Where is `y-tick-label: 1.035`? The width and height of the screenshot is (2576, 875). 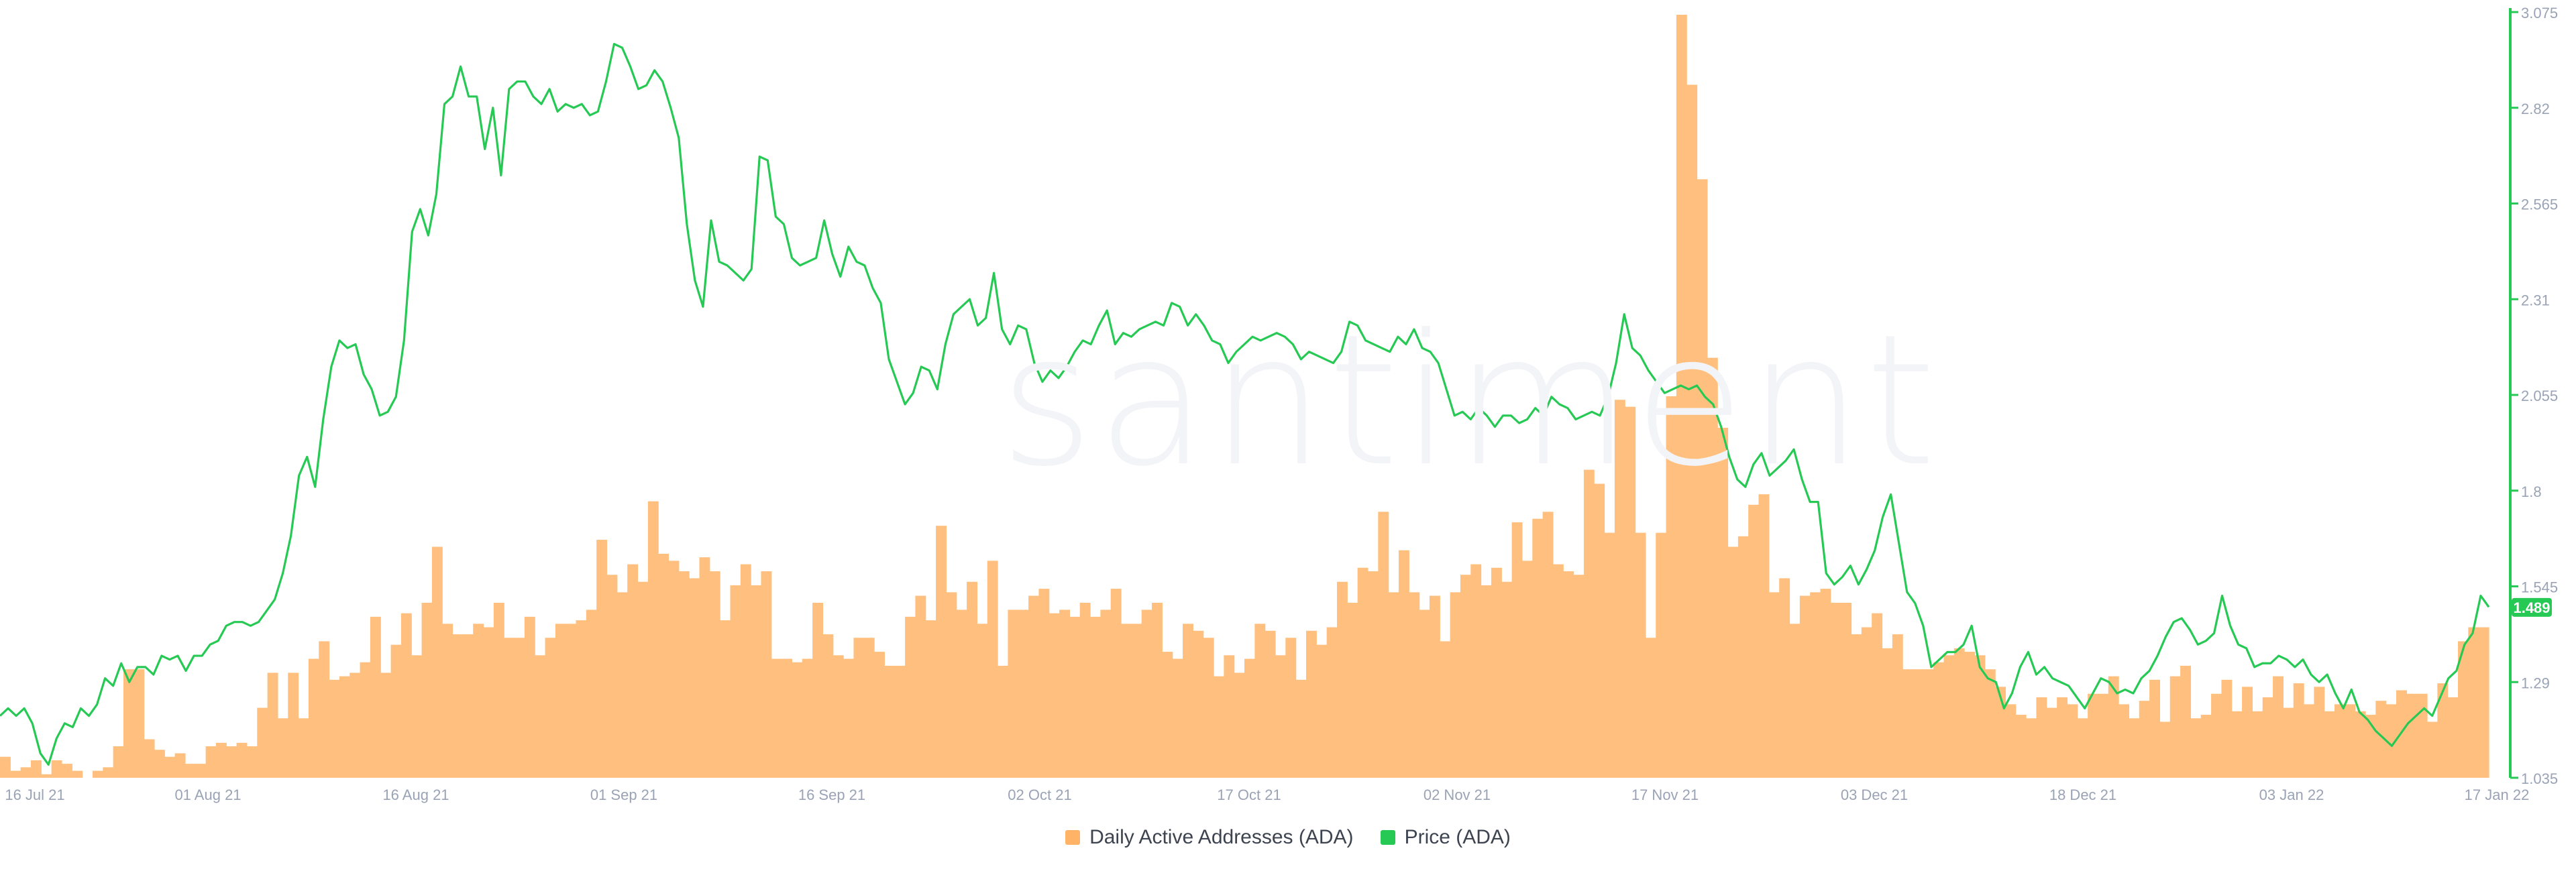
y-tick-label: 1.035 is located at coordinates (2539, 778).